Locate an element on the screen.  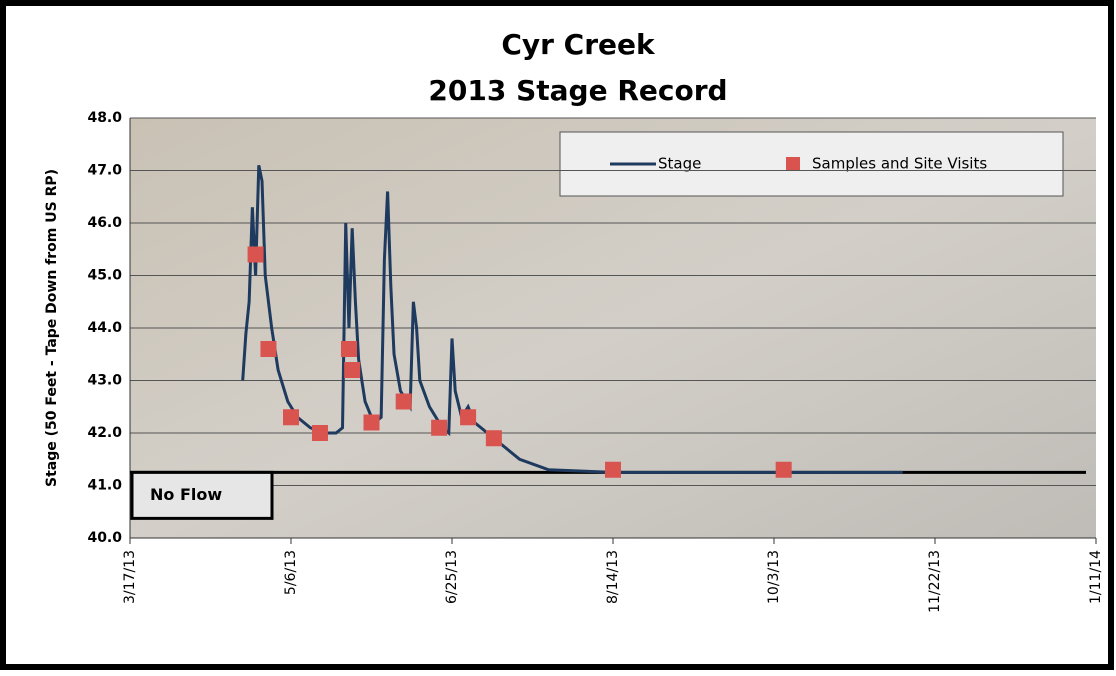
x-tick-label: 6/25/13 is located at coordinates (452, 577).